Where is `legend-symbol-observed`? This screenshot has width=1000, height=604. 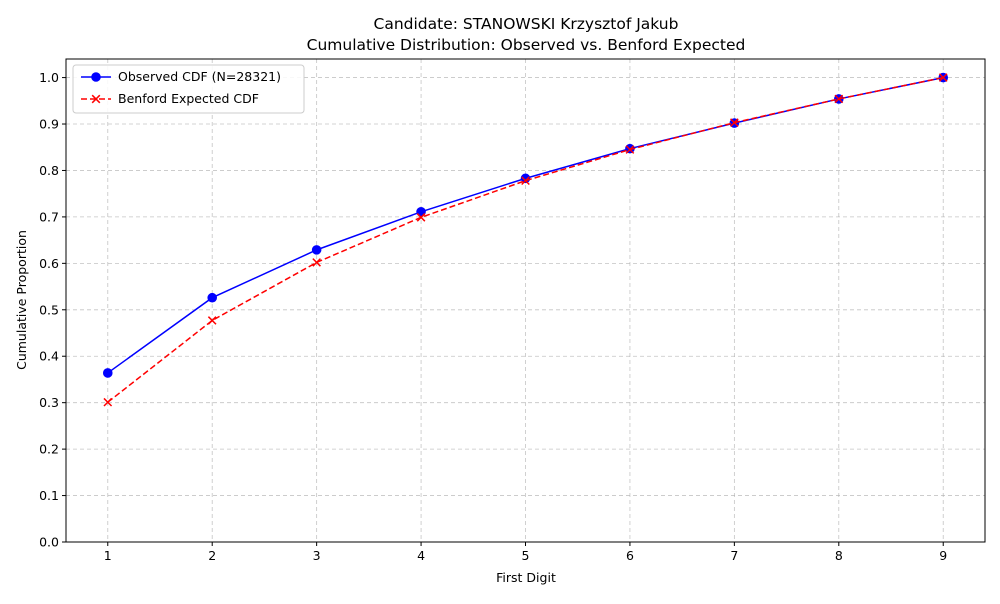 legend-symbol-observed is located at coordinates (96, 77).